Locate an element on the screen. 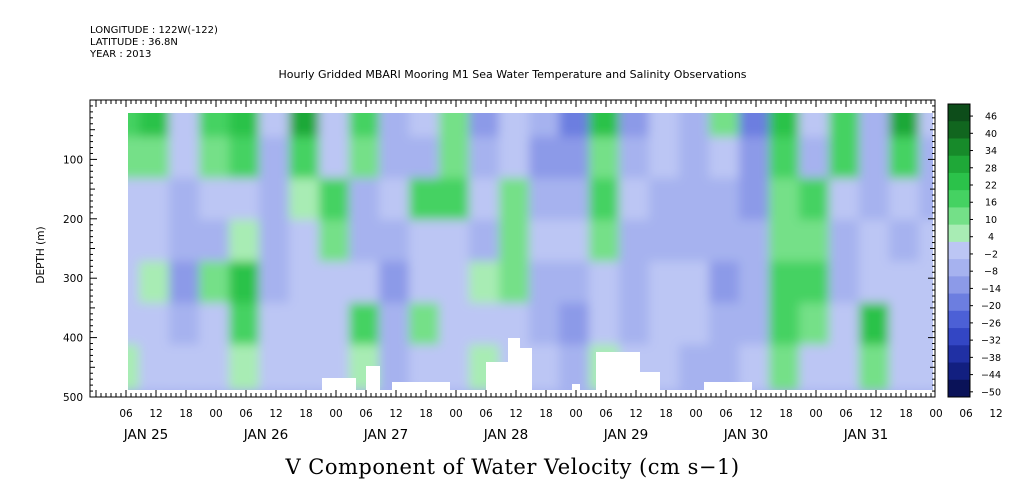  latitude-label: LATITUDE : 36.8N is located at coordinates (134, 42).